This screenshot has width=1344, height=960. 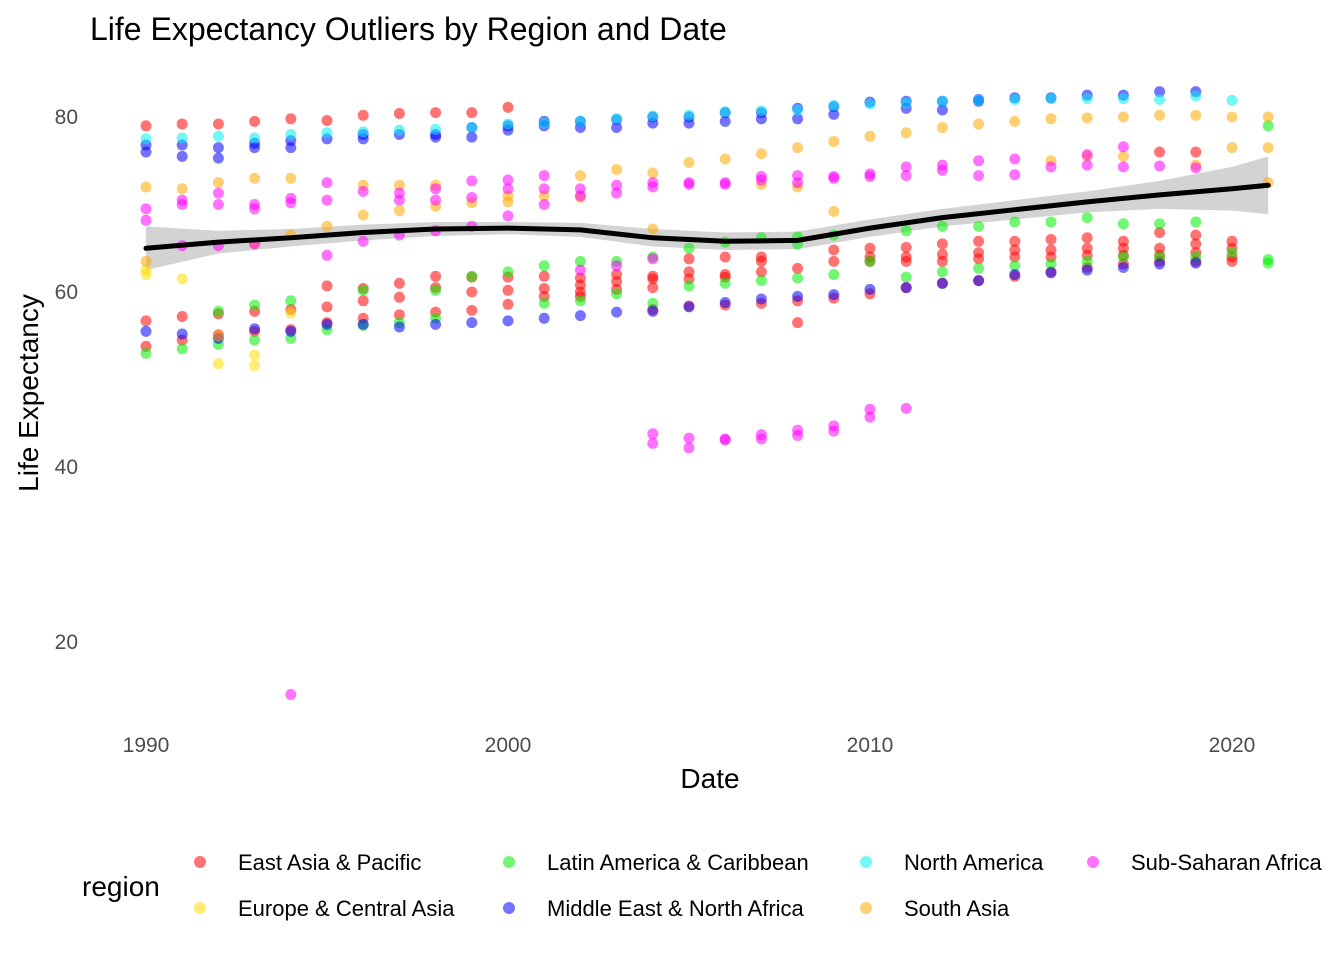 I want to click on x-tick-label: 1990, so click(x=146, y=745).